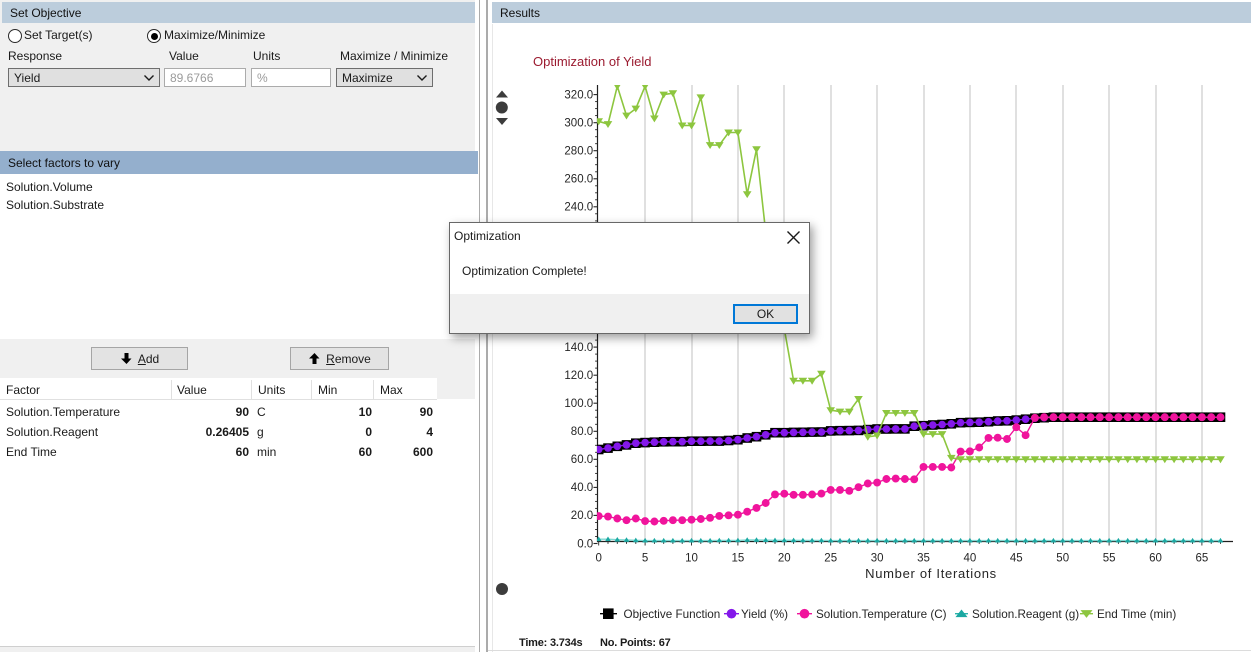 This screenshot has height=652, width=1251. Describe the element at coordinates (1016, 559) in the screenshot. I see `svg-text: 45` at that location.